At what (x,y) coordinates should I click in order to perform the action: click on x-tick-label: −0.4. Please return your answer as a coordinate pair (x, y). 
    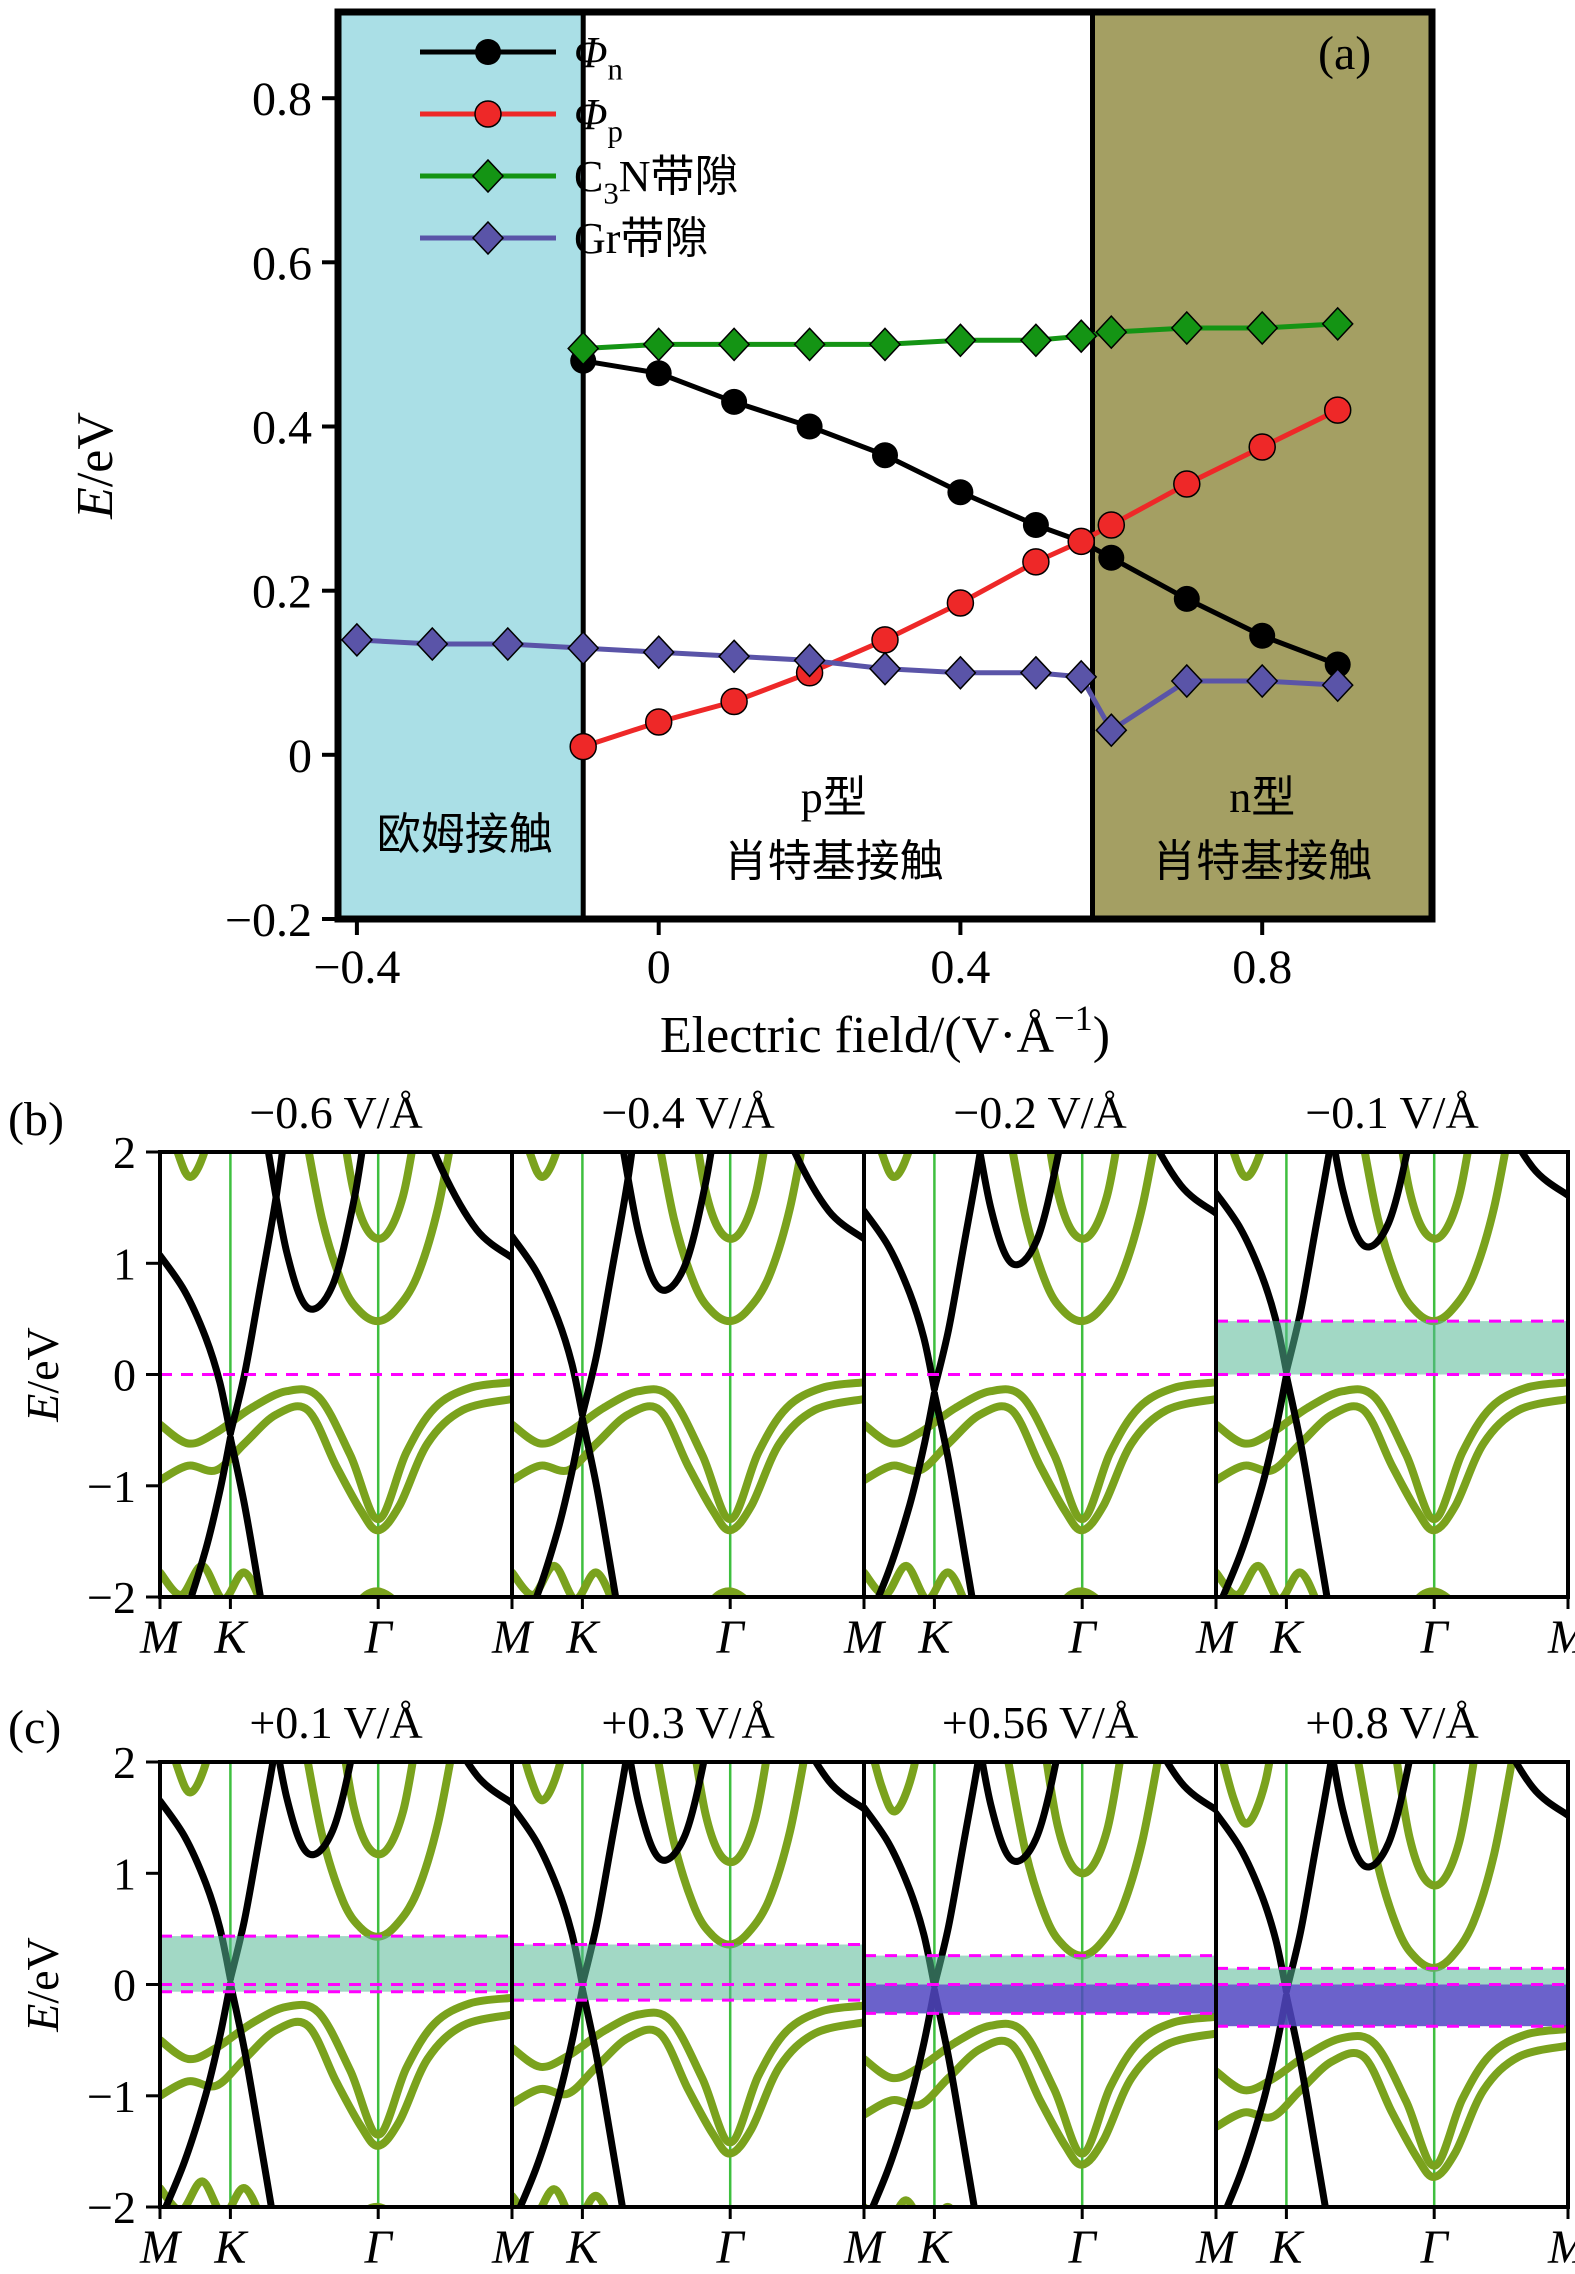
    Looking at the image, I should click on (356, 967).